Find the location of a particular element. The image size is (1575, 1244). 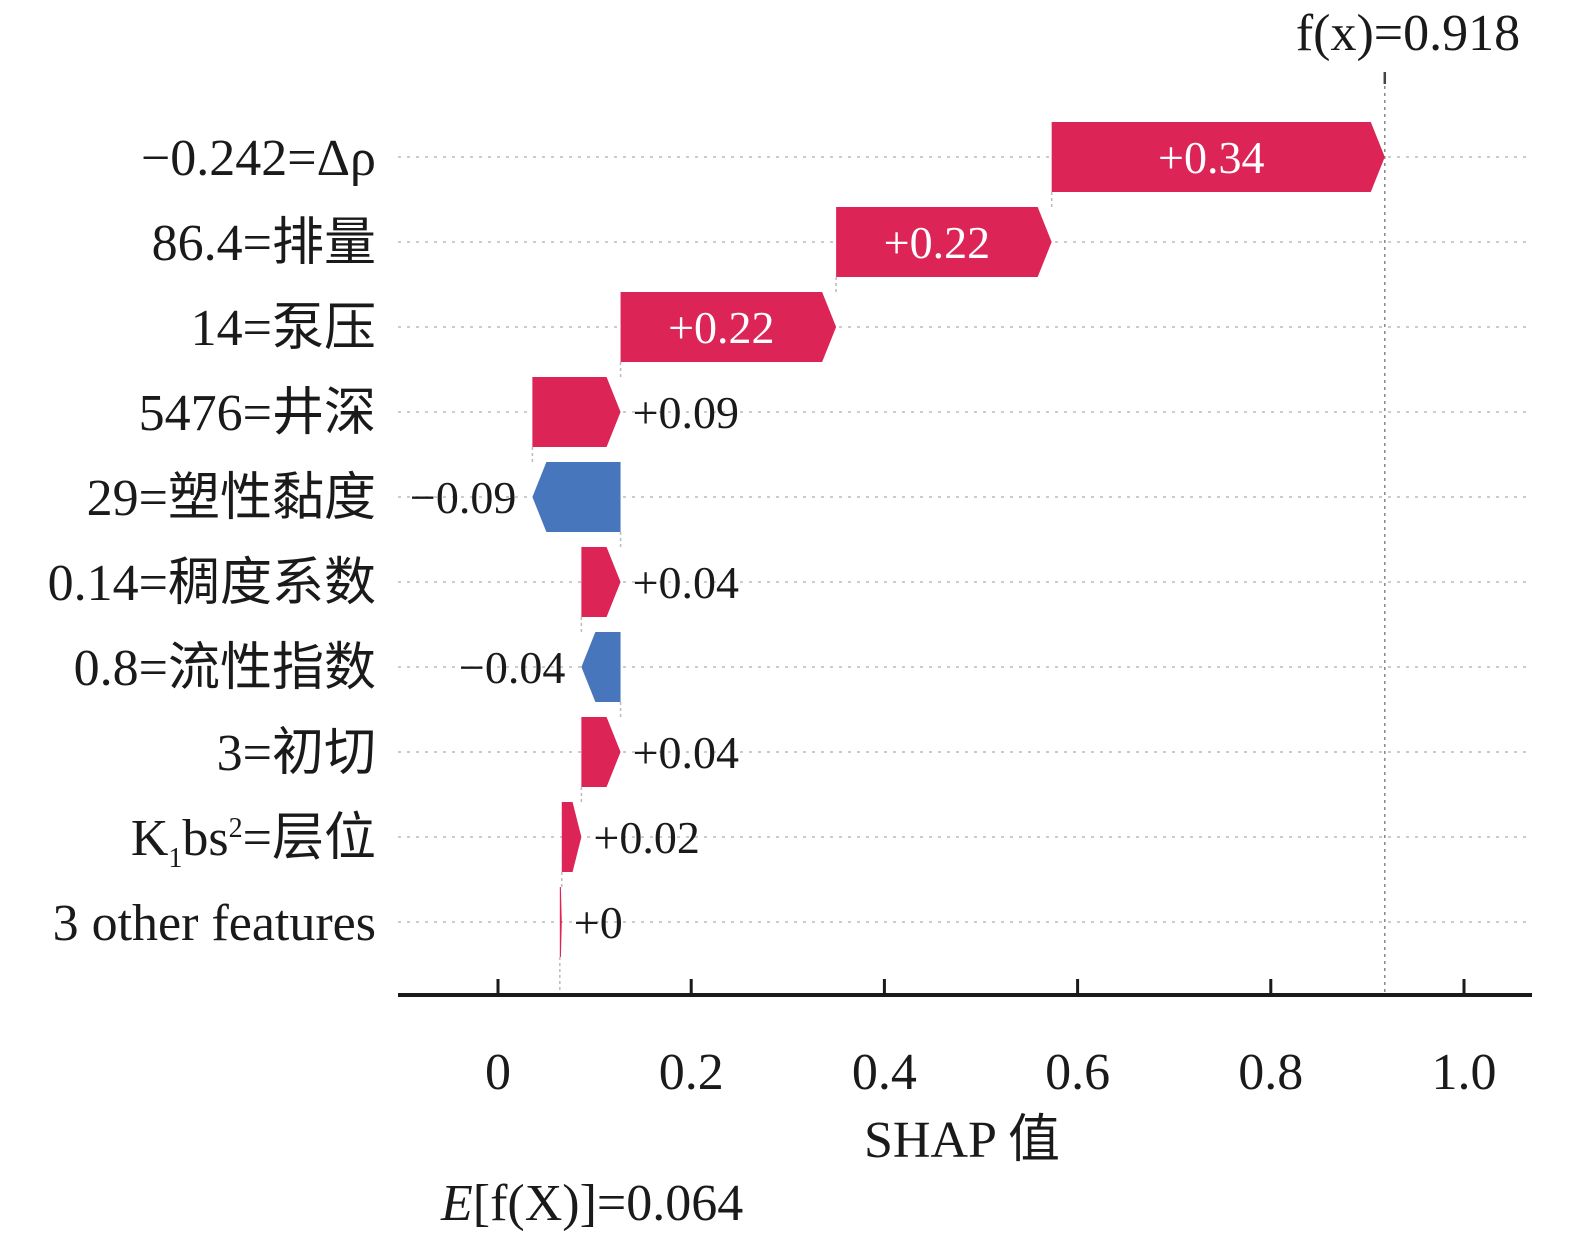

base-label-rest: [f(X)]=0.064 is located at coordinates (608, 1203).